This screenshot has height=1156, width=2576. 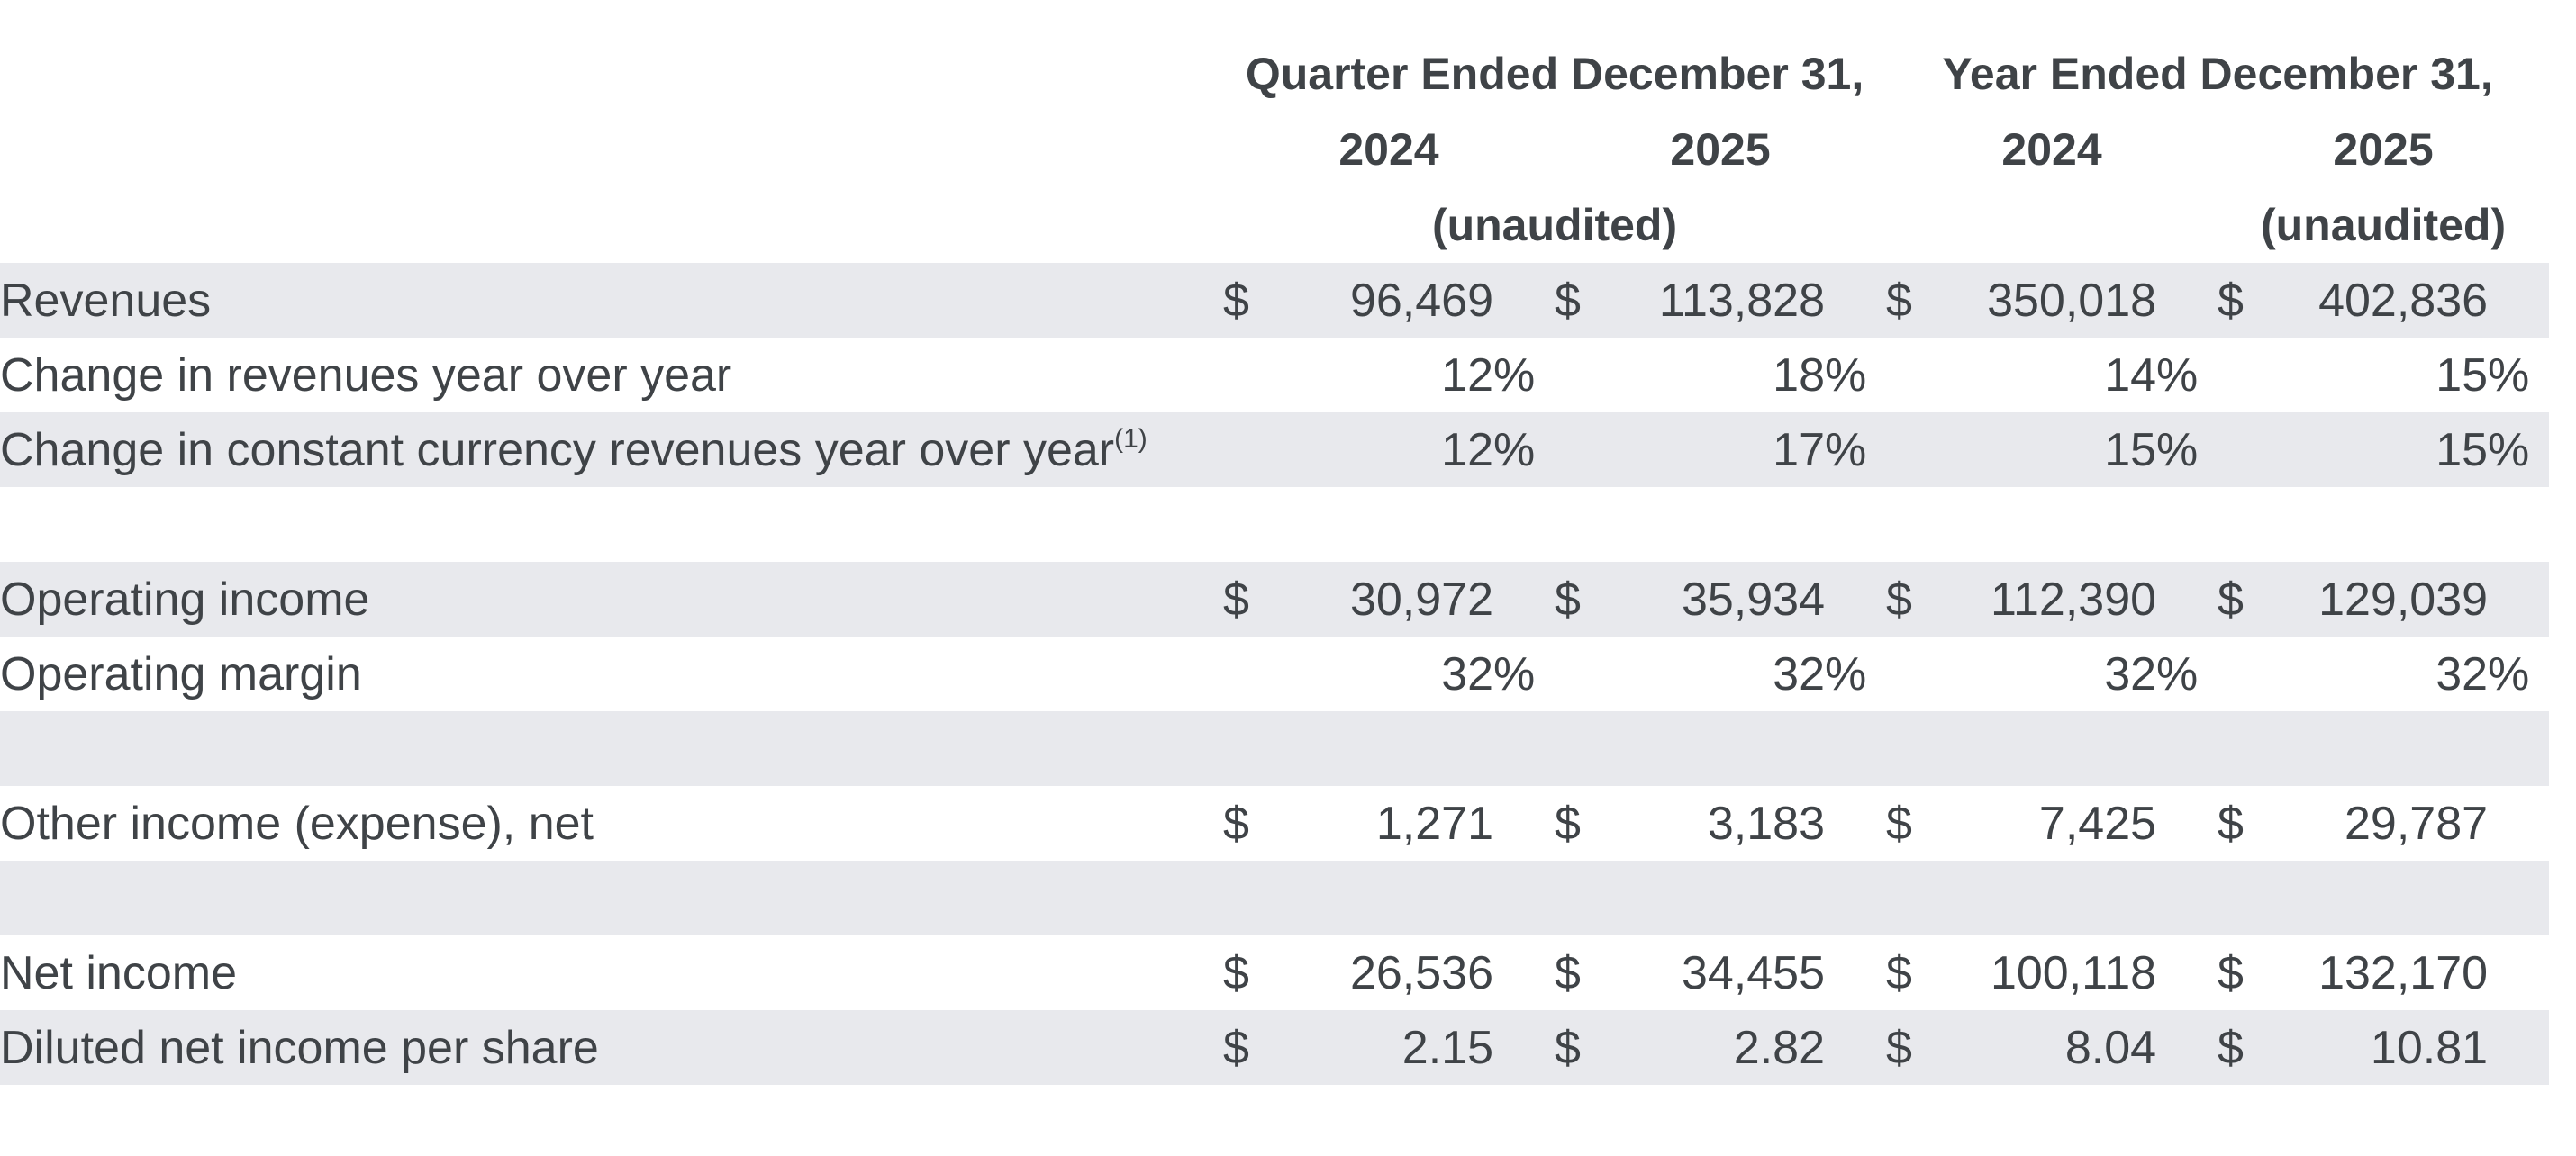 What do you see at coordinates (2051, 149) in the screenshot?
I see `header-year-y1: 2024` at bounding box center [2051, 149].